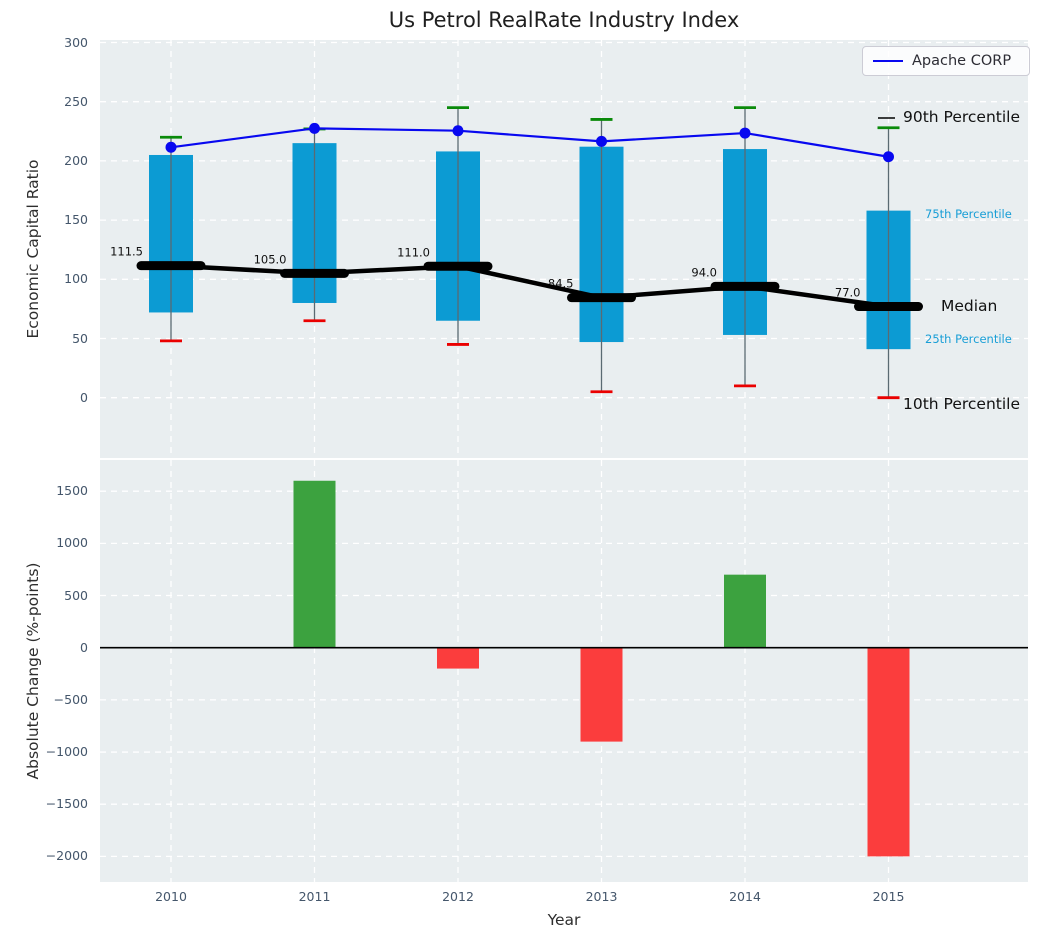 This screenshot has width=1039, height=942. What do you see at coordinates (33, 249) in the screenshot?
I see `y-axis-label-top: Economic Capital Ratio` at bounding box center [33, 249].